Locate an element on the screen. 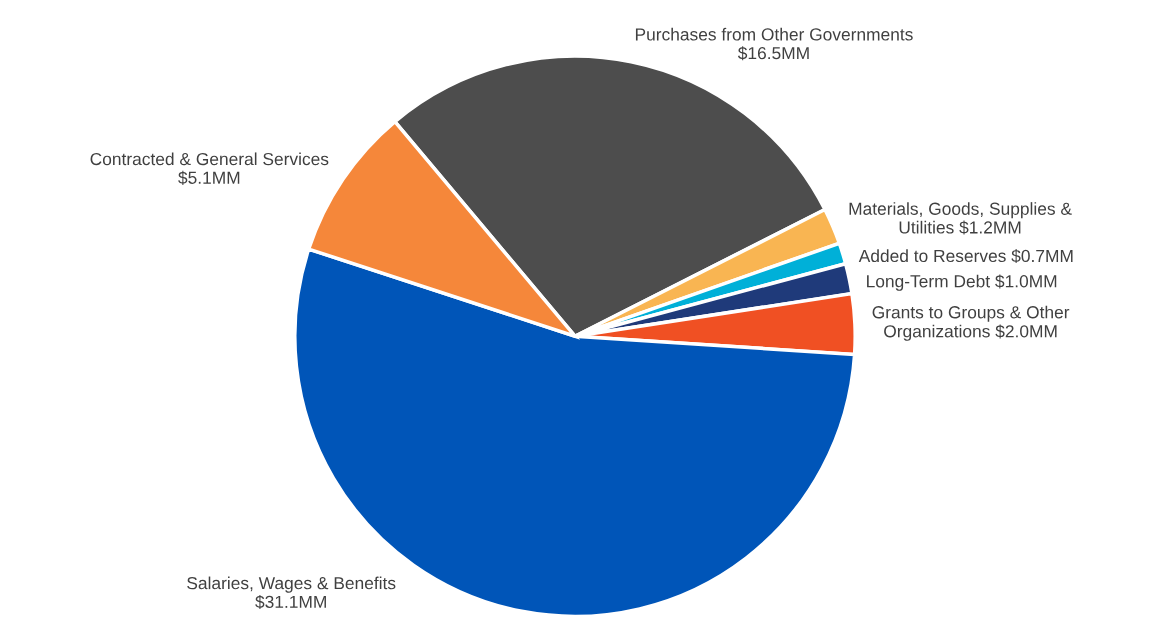 This screenshot has height=622, width=1150. data-label: $5.1MM is located at coordinates (209, 177).